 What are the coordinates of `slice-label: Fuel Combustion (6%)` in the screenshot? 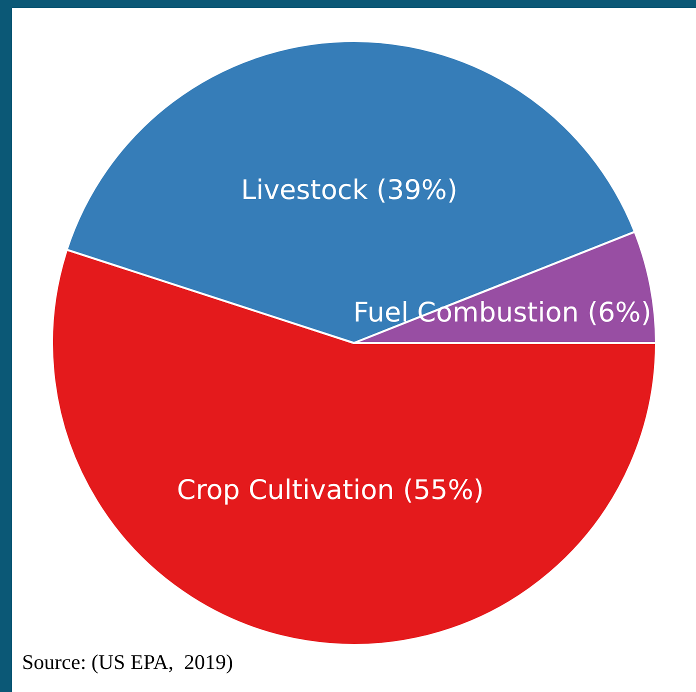 It's located at (502, 313).